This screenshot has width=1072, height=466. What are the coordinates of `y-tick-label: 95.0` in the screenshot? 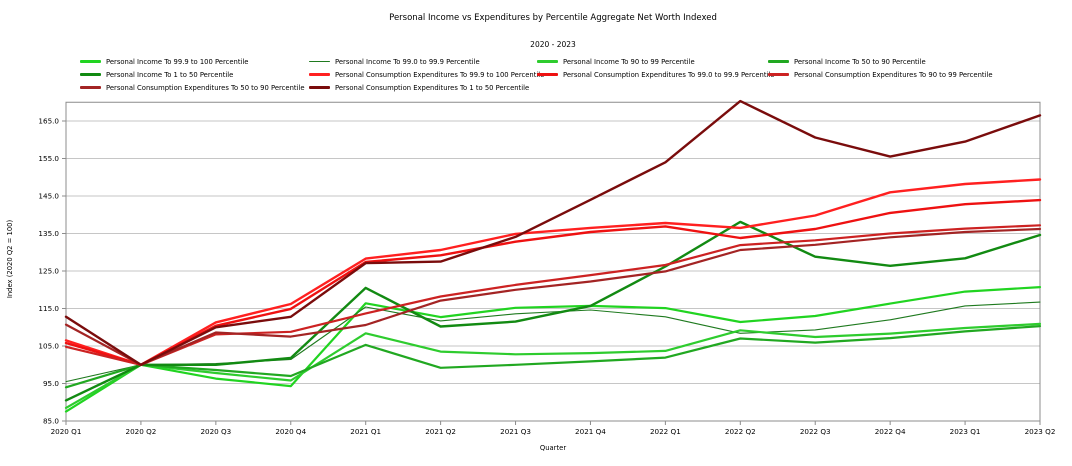 It's located at (51, 383).